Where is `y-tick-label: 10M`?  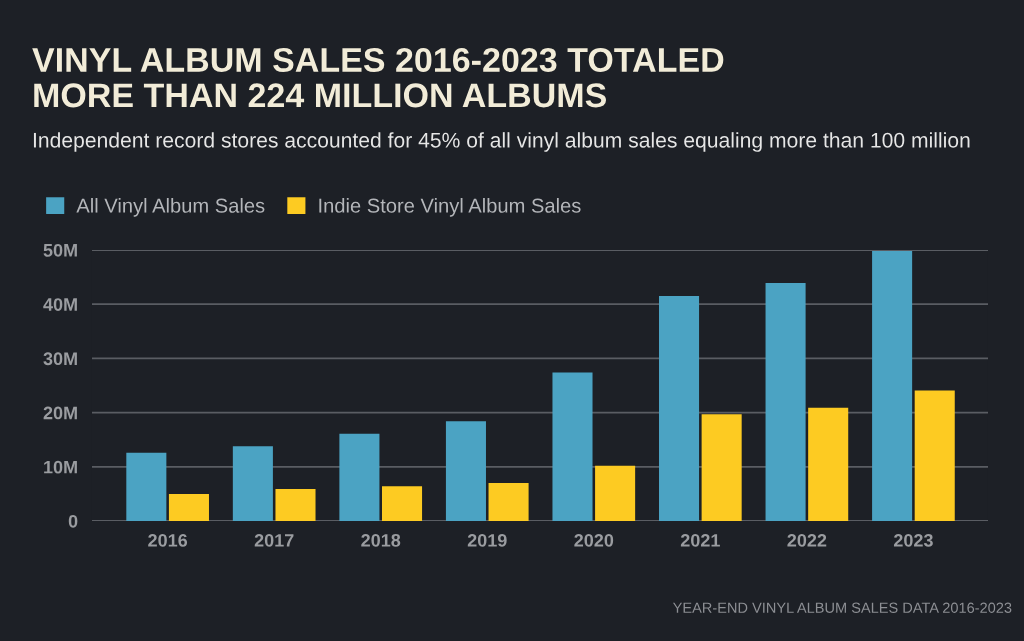 y-tick-label: 10M is located at coordinates (60, 467).